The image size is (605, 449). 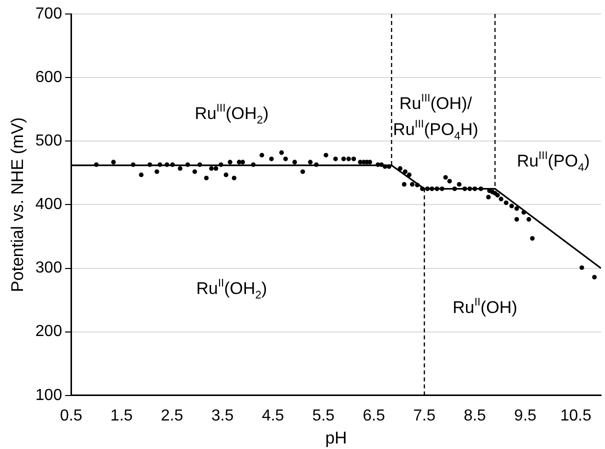 What do you see at coordinates (71, 415) in the screenshot?
I see `x-tick-label: 0.5` at bounding box center [71, 415].